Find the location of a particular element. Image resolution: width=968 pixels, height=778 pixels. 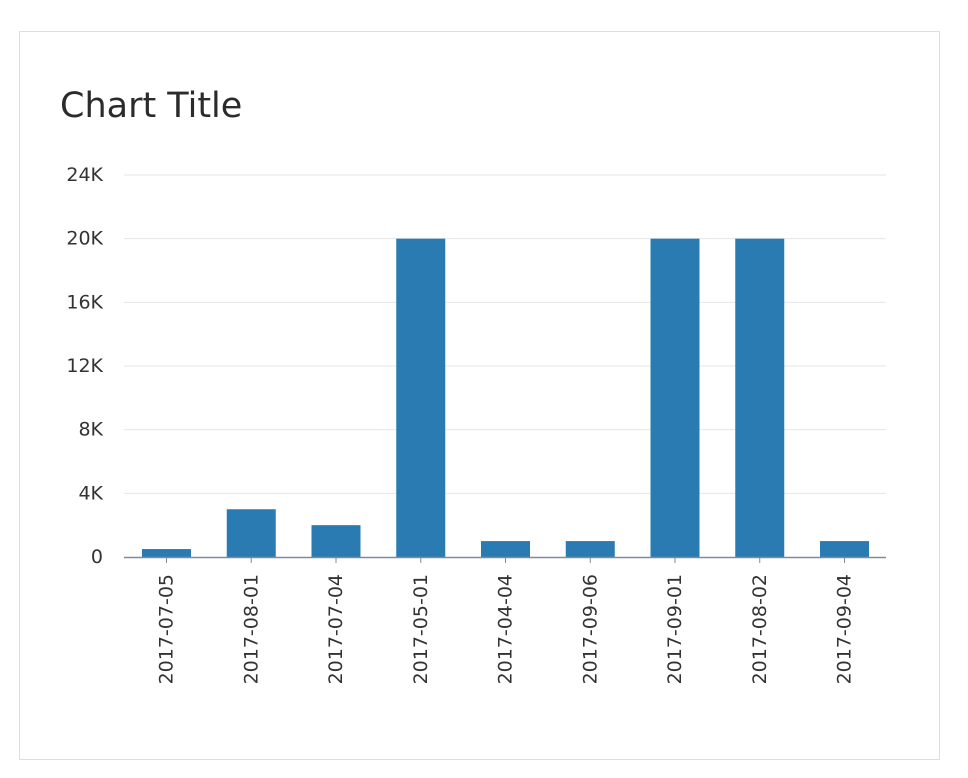

x-tick-label: 2017-09-04 is located at coordinates (845, 629).